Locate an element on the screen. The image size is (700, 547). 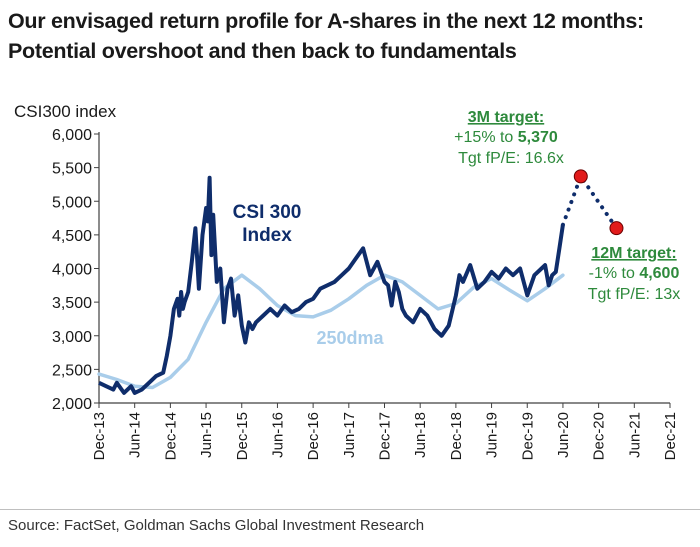
y-tick-label: 4,000 is located at coordinates (72, 270).